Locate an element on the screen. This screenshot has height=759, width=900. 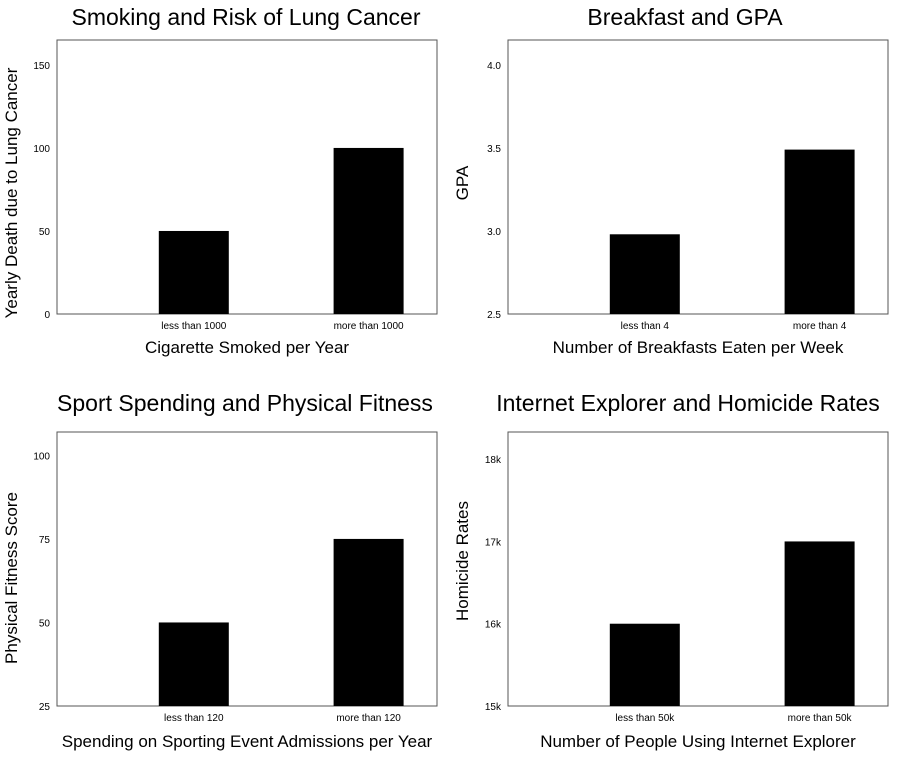
x-tick-label: more than 1000 is located at coordinates (369, 326).